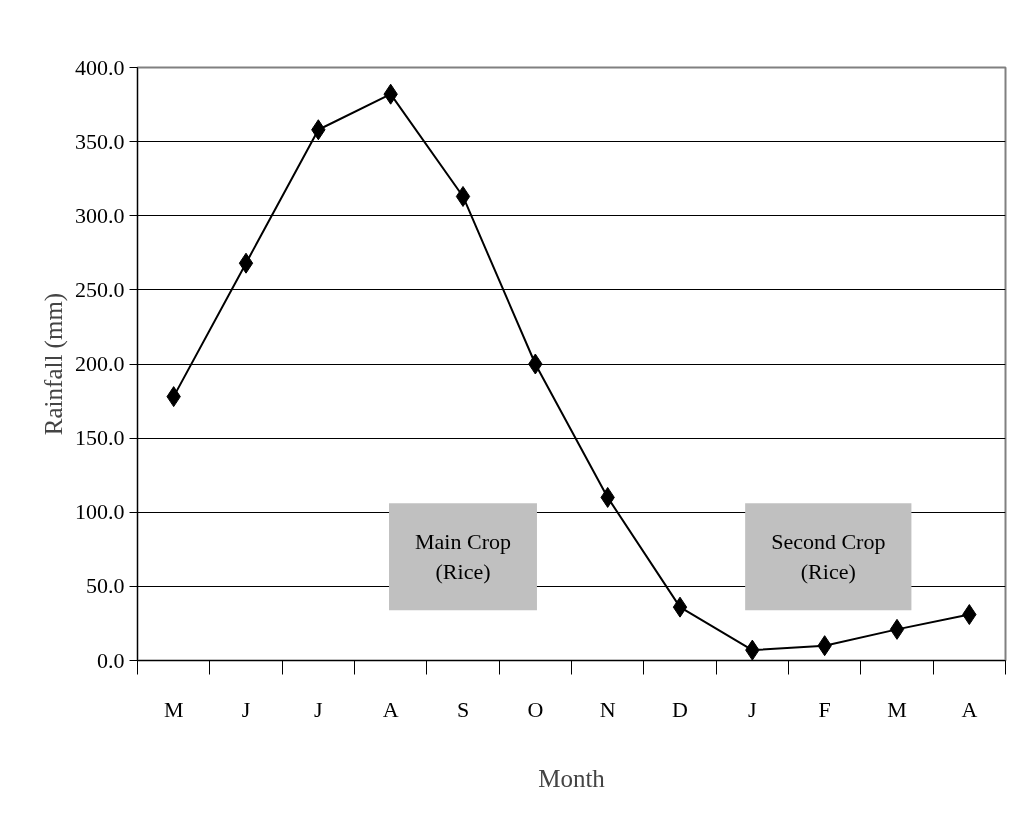 This screenshot has width=1010, height=814. Describe the element at coordinates (463, 709) in the screenshot. I see `x-tick-label: S` at that location.